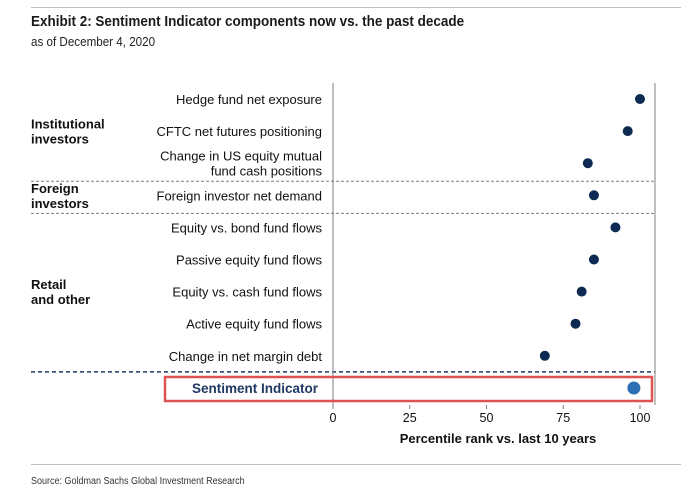  Describe the element at coordinates (410, 418) in the screenshot. I see `x-tick-label: 25` at that location.